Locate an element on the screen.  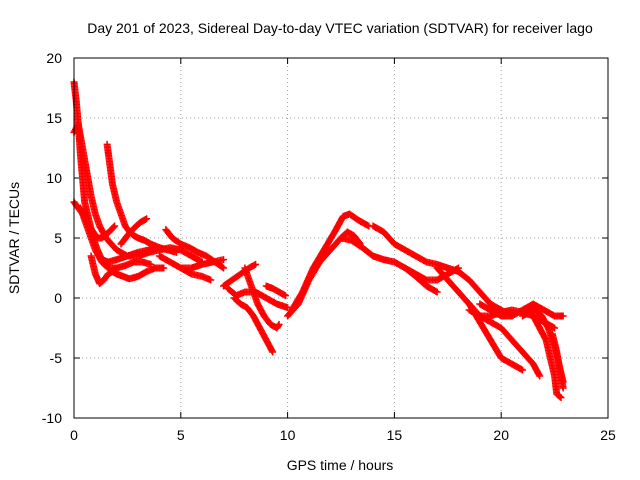
y-tick-label: 0 is located at coordinates (58, 298).